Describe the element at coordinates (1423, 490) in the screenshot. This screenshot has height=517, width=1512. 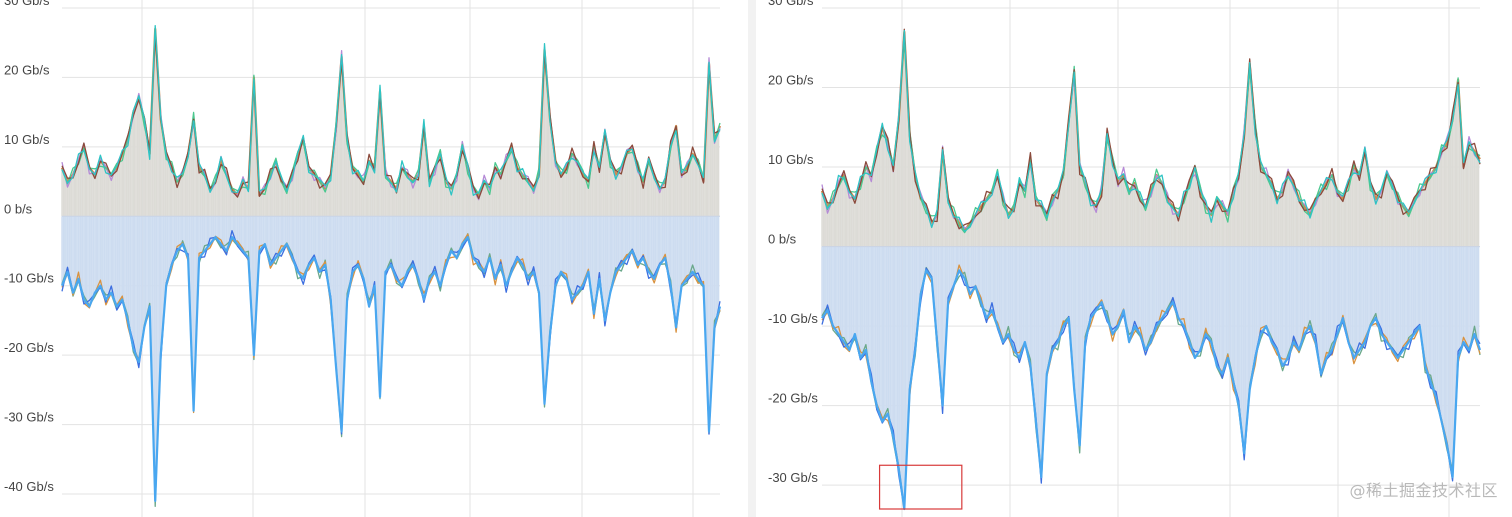
I see `watermark-text: @稀土掘金技术社区` at that location.